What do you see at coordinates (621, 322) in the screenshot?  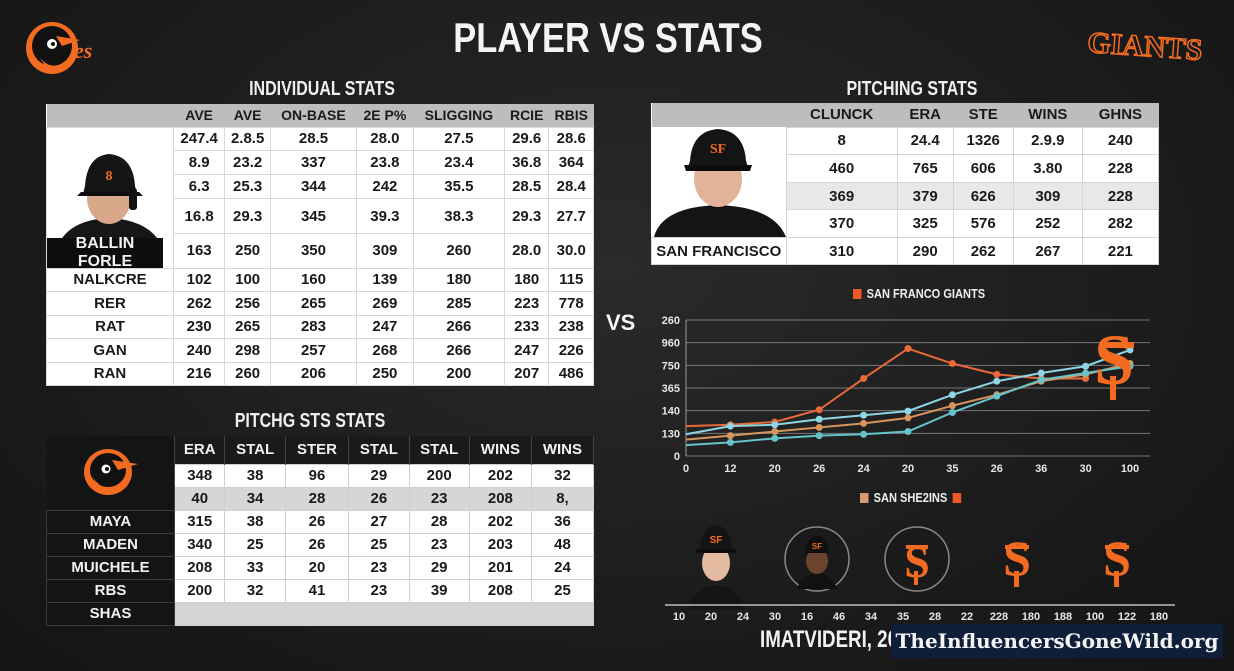 I see `vs-label: VS` at bounding box center [621, 322].